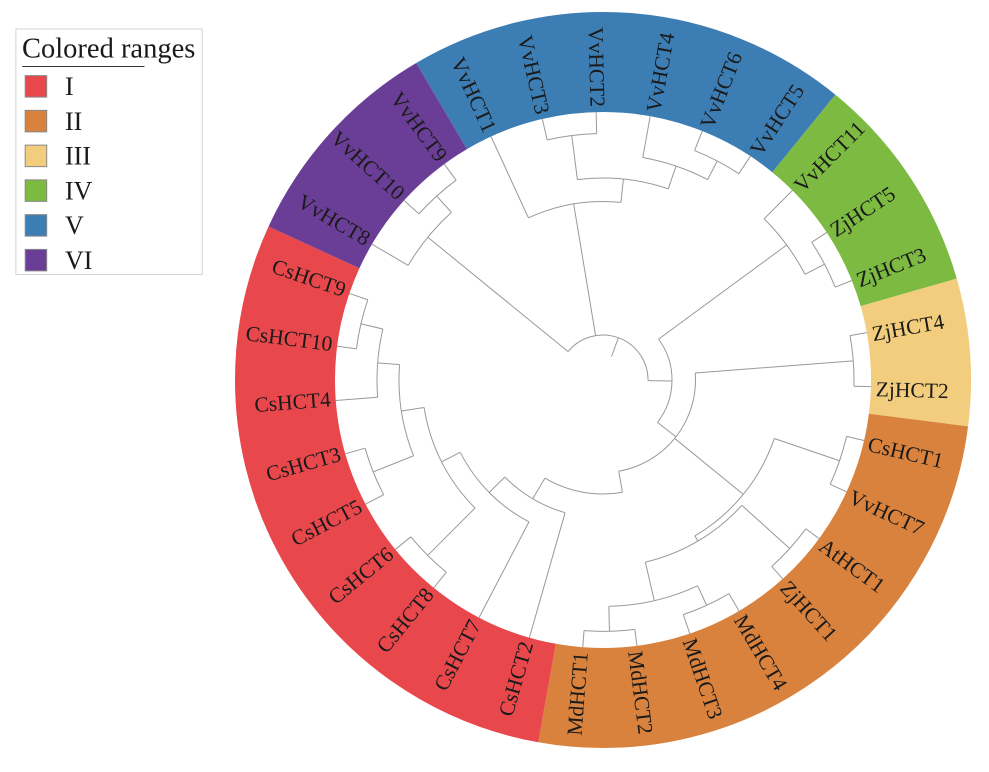 This screenshot has width=989, height=772. Describe the element at coordinates (74, 225) in the screenshot. I see `svg-text: V` at that location.